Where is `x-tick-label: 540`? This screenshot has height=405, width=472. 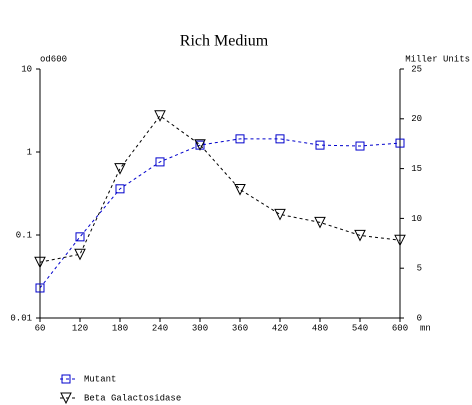
x-tick-label: 540 is located at coordinates (360, 328).